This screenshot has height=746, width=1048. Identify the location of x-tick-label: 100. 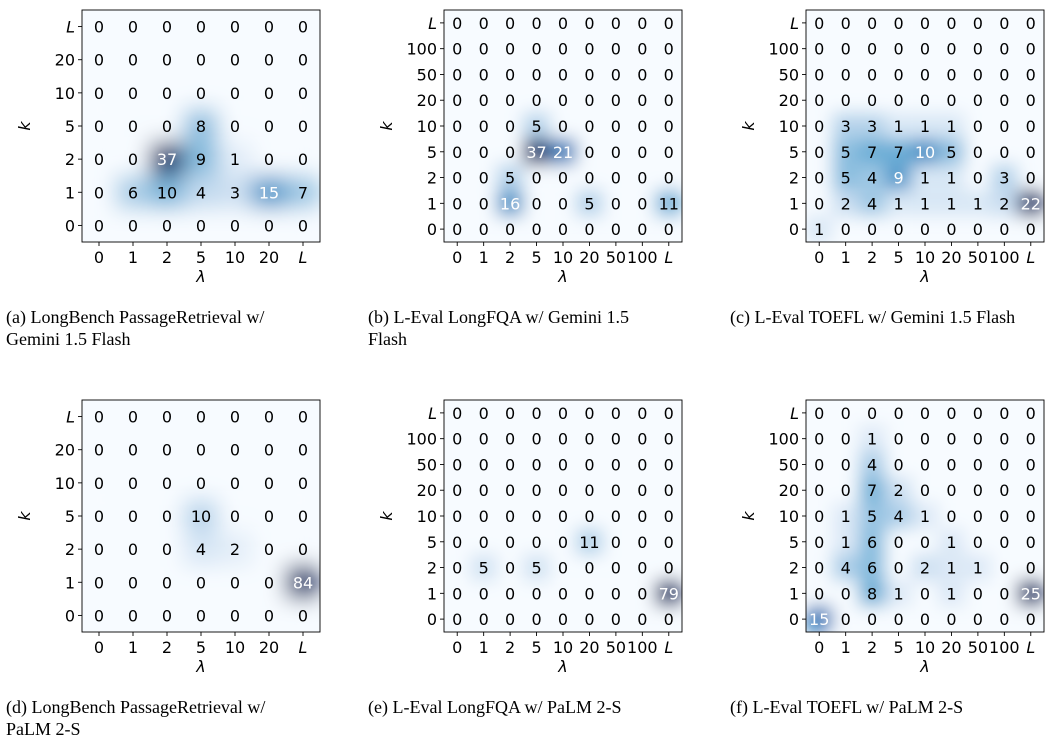
(642, 647).